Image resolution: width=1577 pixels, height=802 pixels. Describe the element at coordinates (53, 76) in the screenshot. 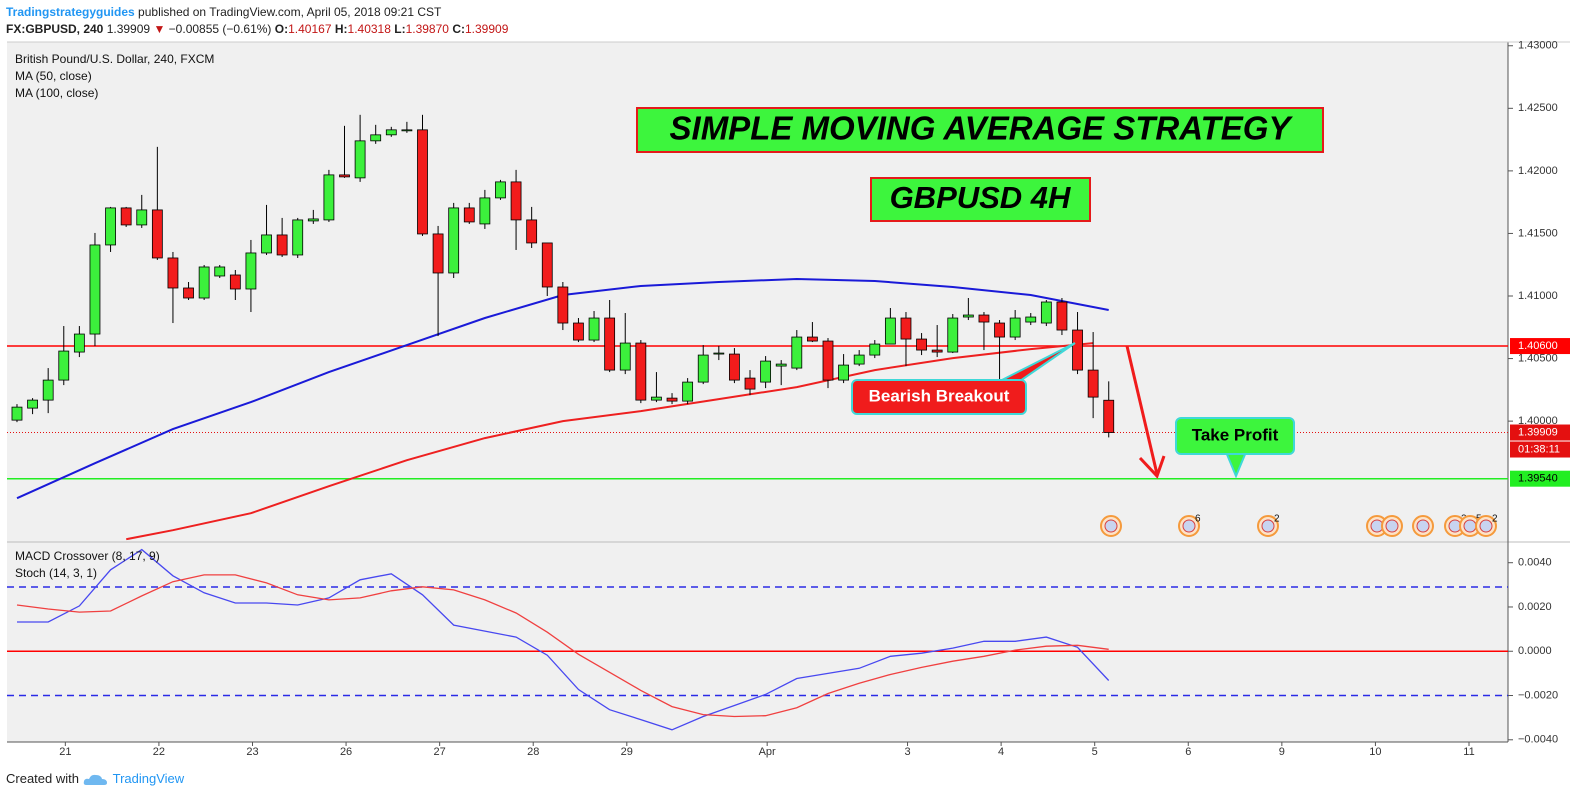

I see `legend-entry: MA (50, close)` at that location.